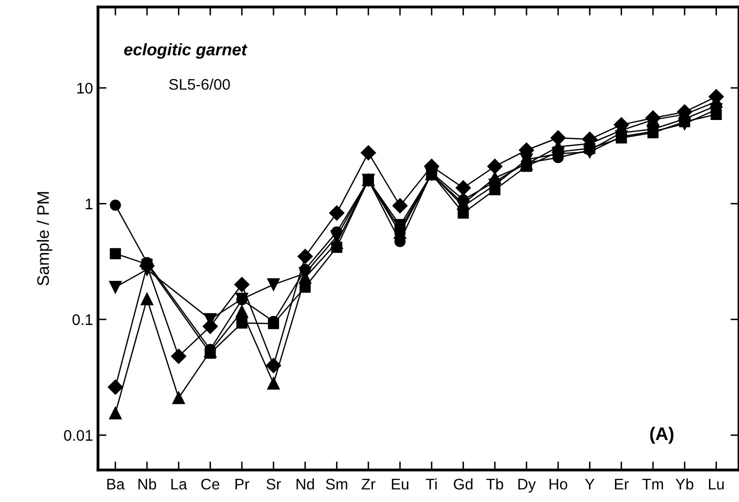 The height and width of the screenshot is (502, 739). What do you see at coordinates (85, 88) in the screenshot?
I see `y-tick-label: 10` at bounding box center [85, 88].